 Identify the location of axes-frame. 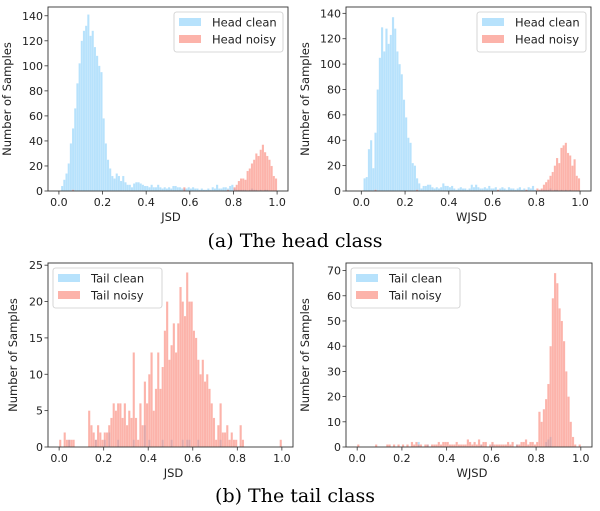
(168, 99).